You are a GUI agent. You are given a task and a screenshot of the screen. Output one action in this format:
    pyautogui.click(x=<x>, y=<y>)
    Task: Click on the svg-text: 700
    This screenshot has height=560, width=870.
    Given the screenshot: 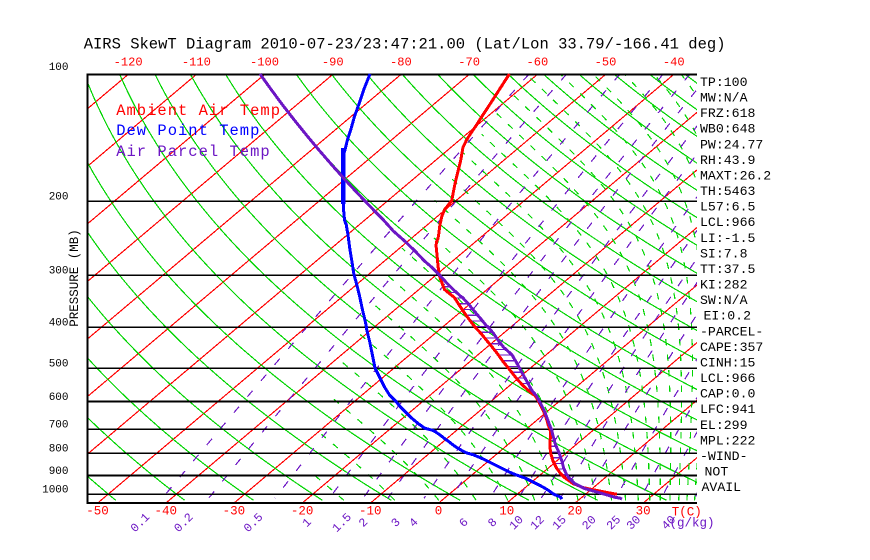 What is the action you would take?
    pyautogui.click(x=59, y=426)
    